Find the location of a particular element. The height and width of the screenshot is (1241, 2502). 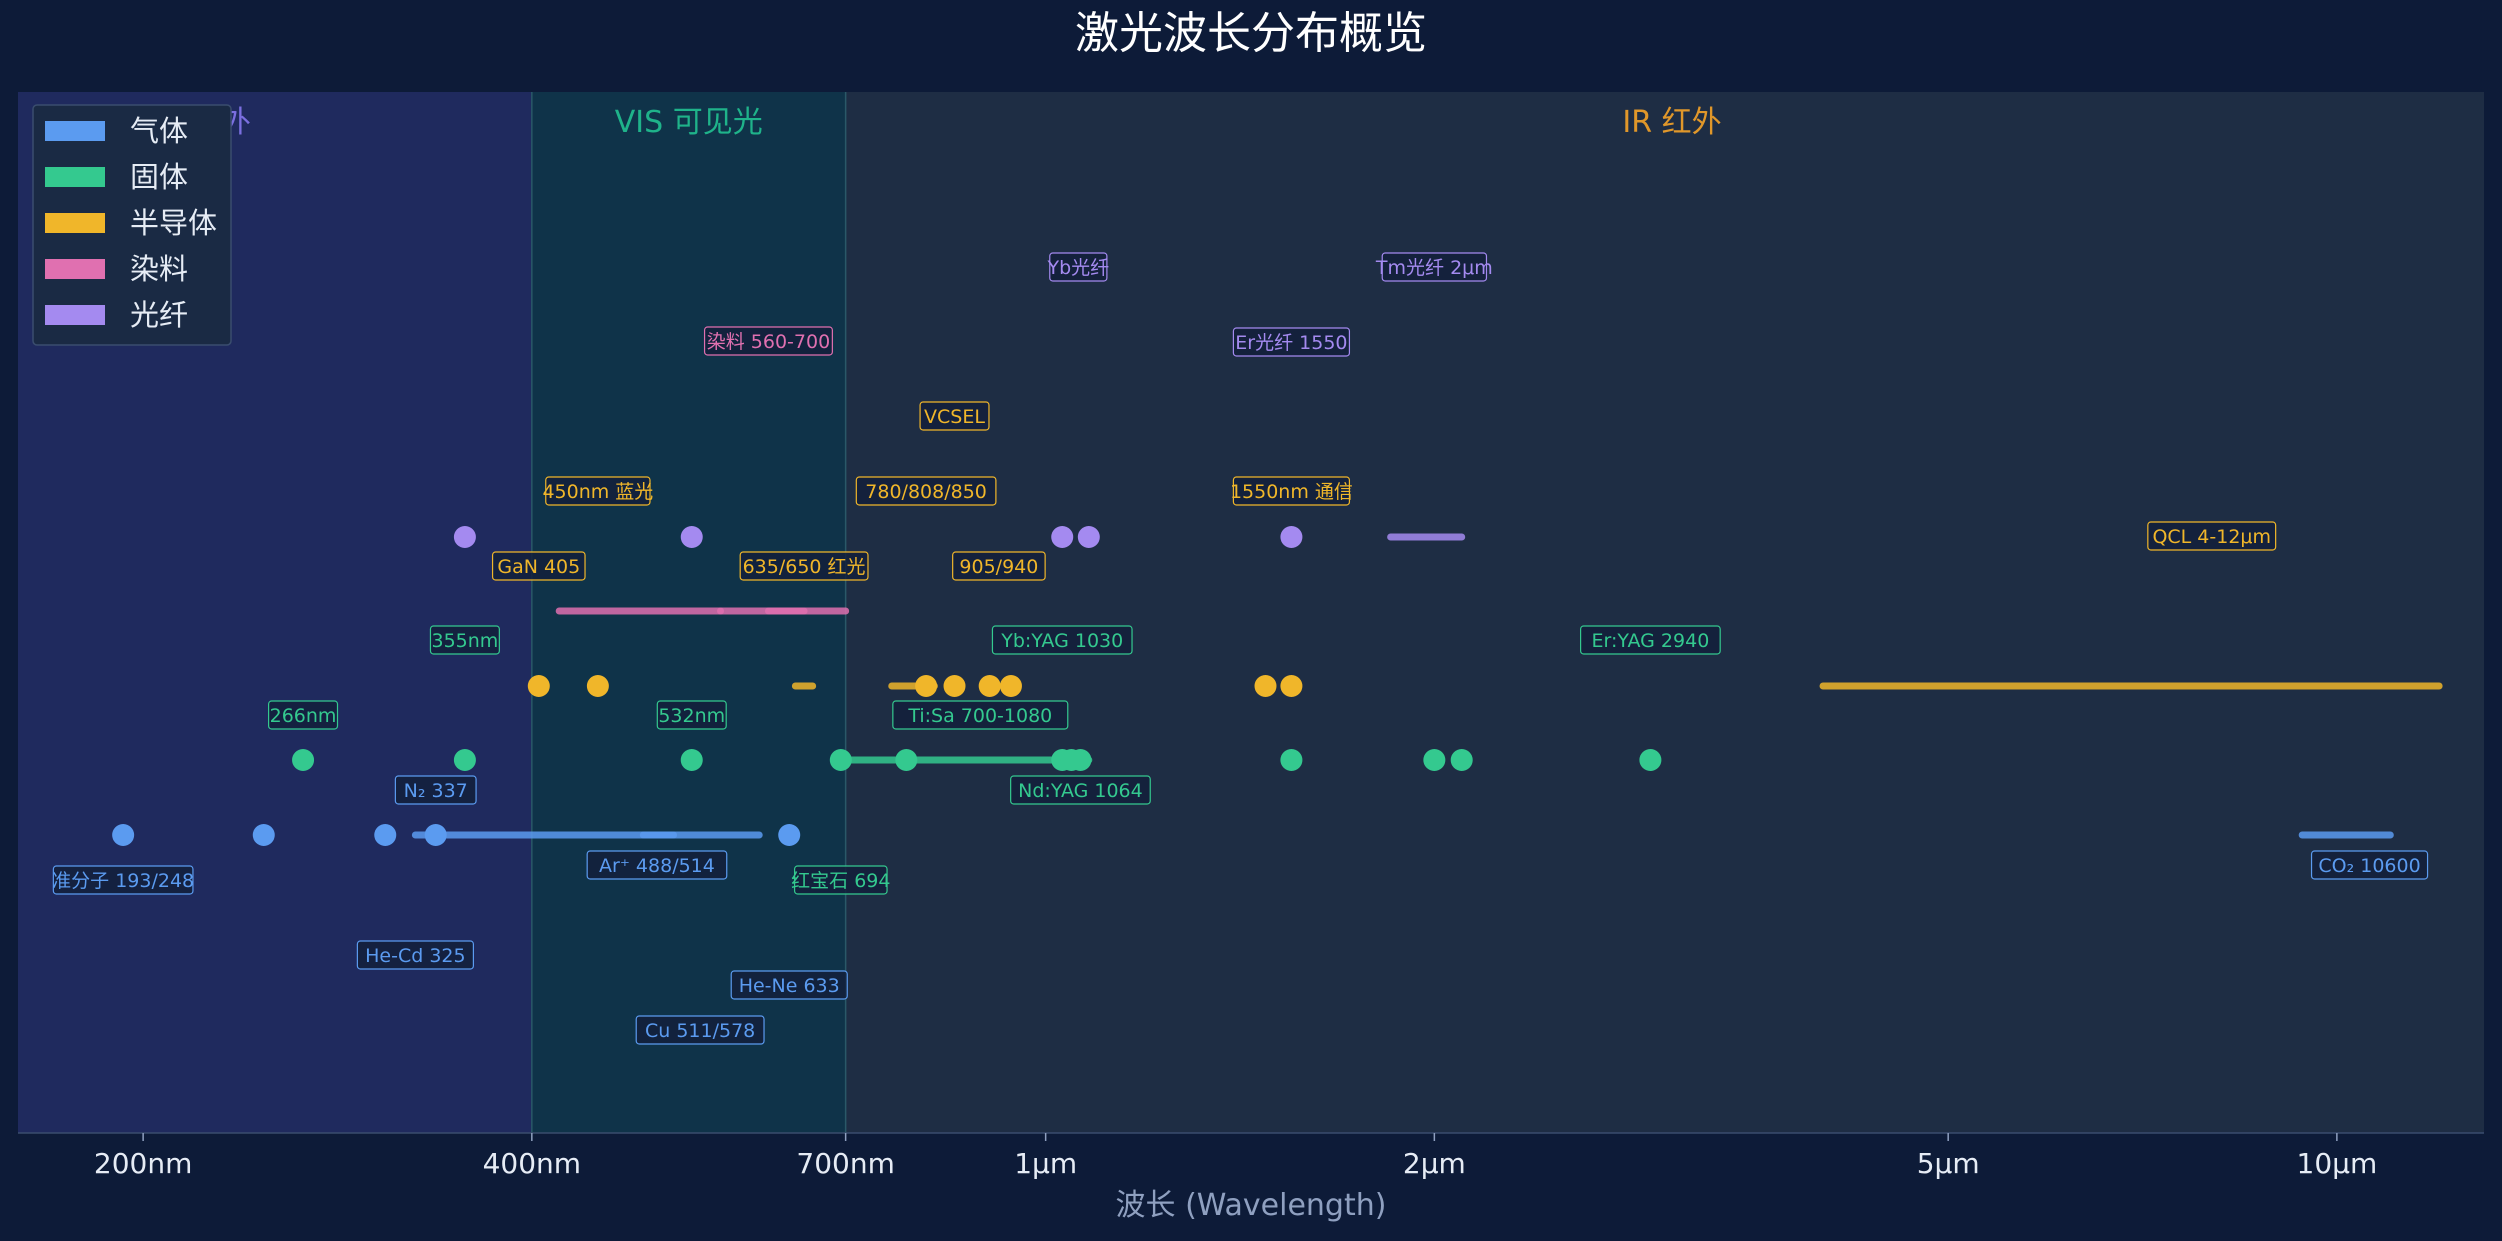

legend-label-4: 光纤 is located at coordinates (159, 315).